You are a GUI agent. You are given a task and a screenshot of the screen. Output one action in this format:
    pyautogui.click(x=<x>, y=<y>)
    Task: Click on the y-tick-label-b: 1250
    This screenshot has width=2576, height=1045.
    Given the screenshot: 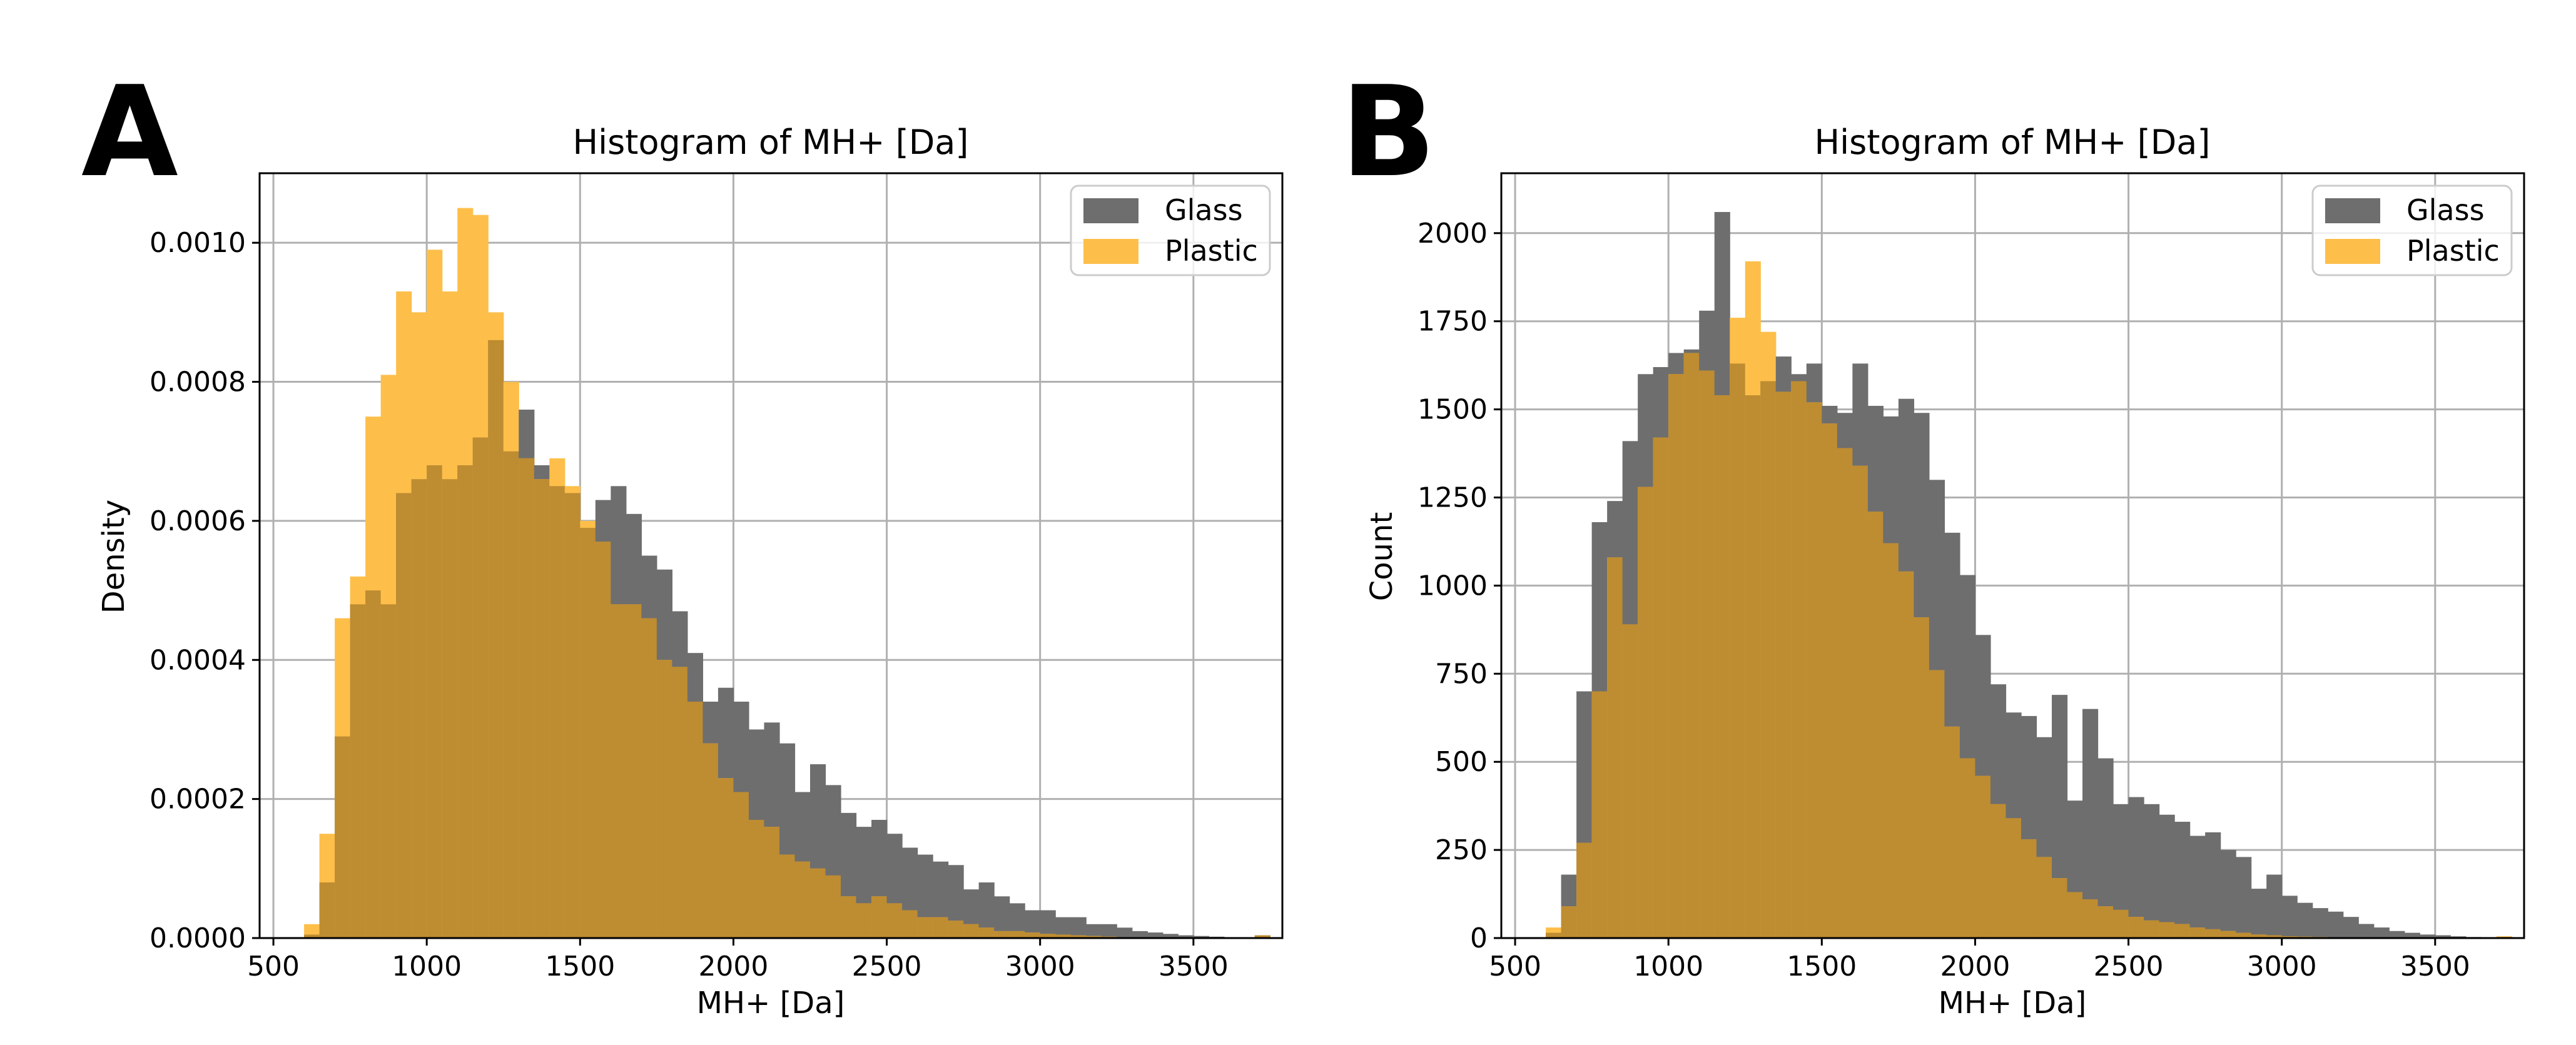 What is the action you would take?
    pyautogui.click(x=1452, y=498)
    